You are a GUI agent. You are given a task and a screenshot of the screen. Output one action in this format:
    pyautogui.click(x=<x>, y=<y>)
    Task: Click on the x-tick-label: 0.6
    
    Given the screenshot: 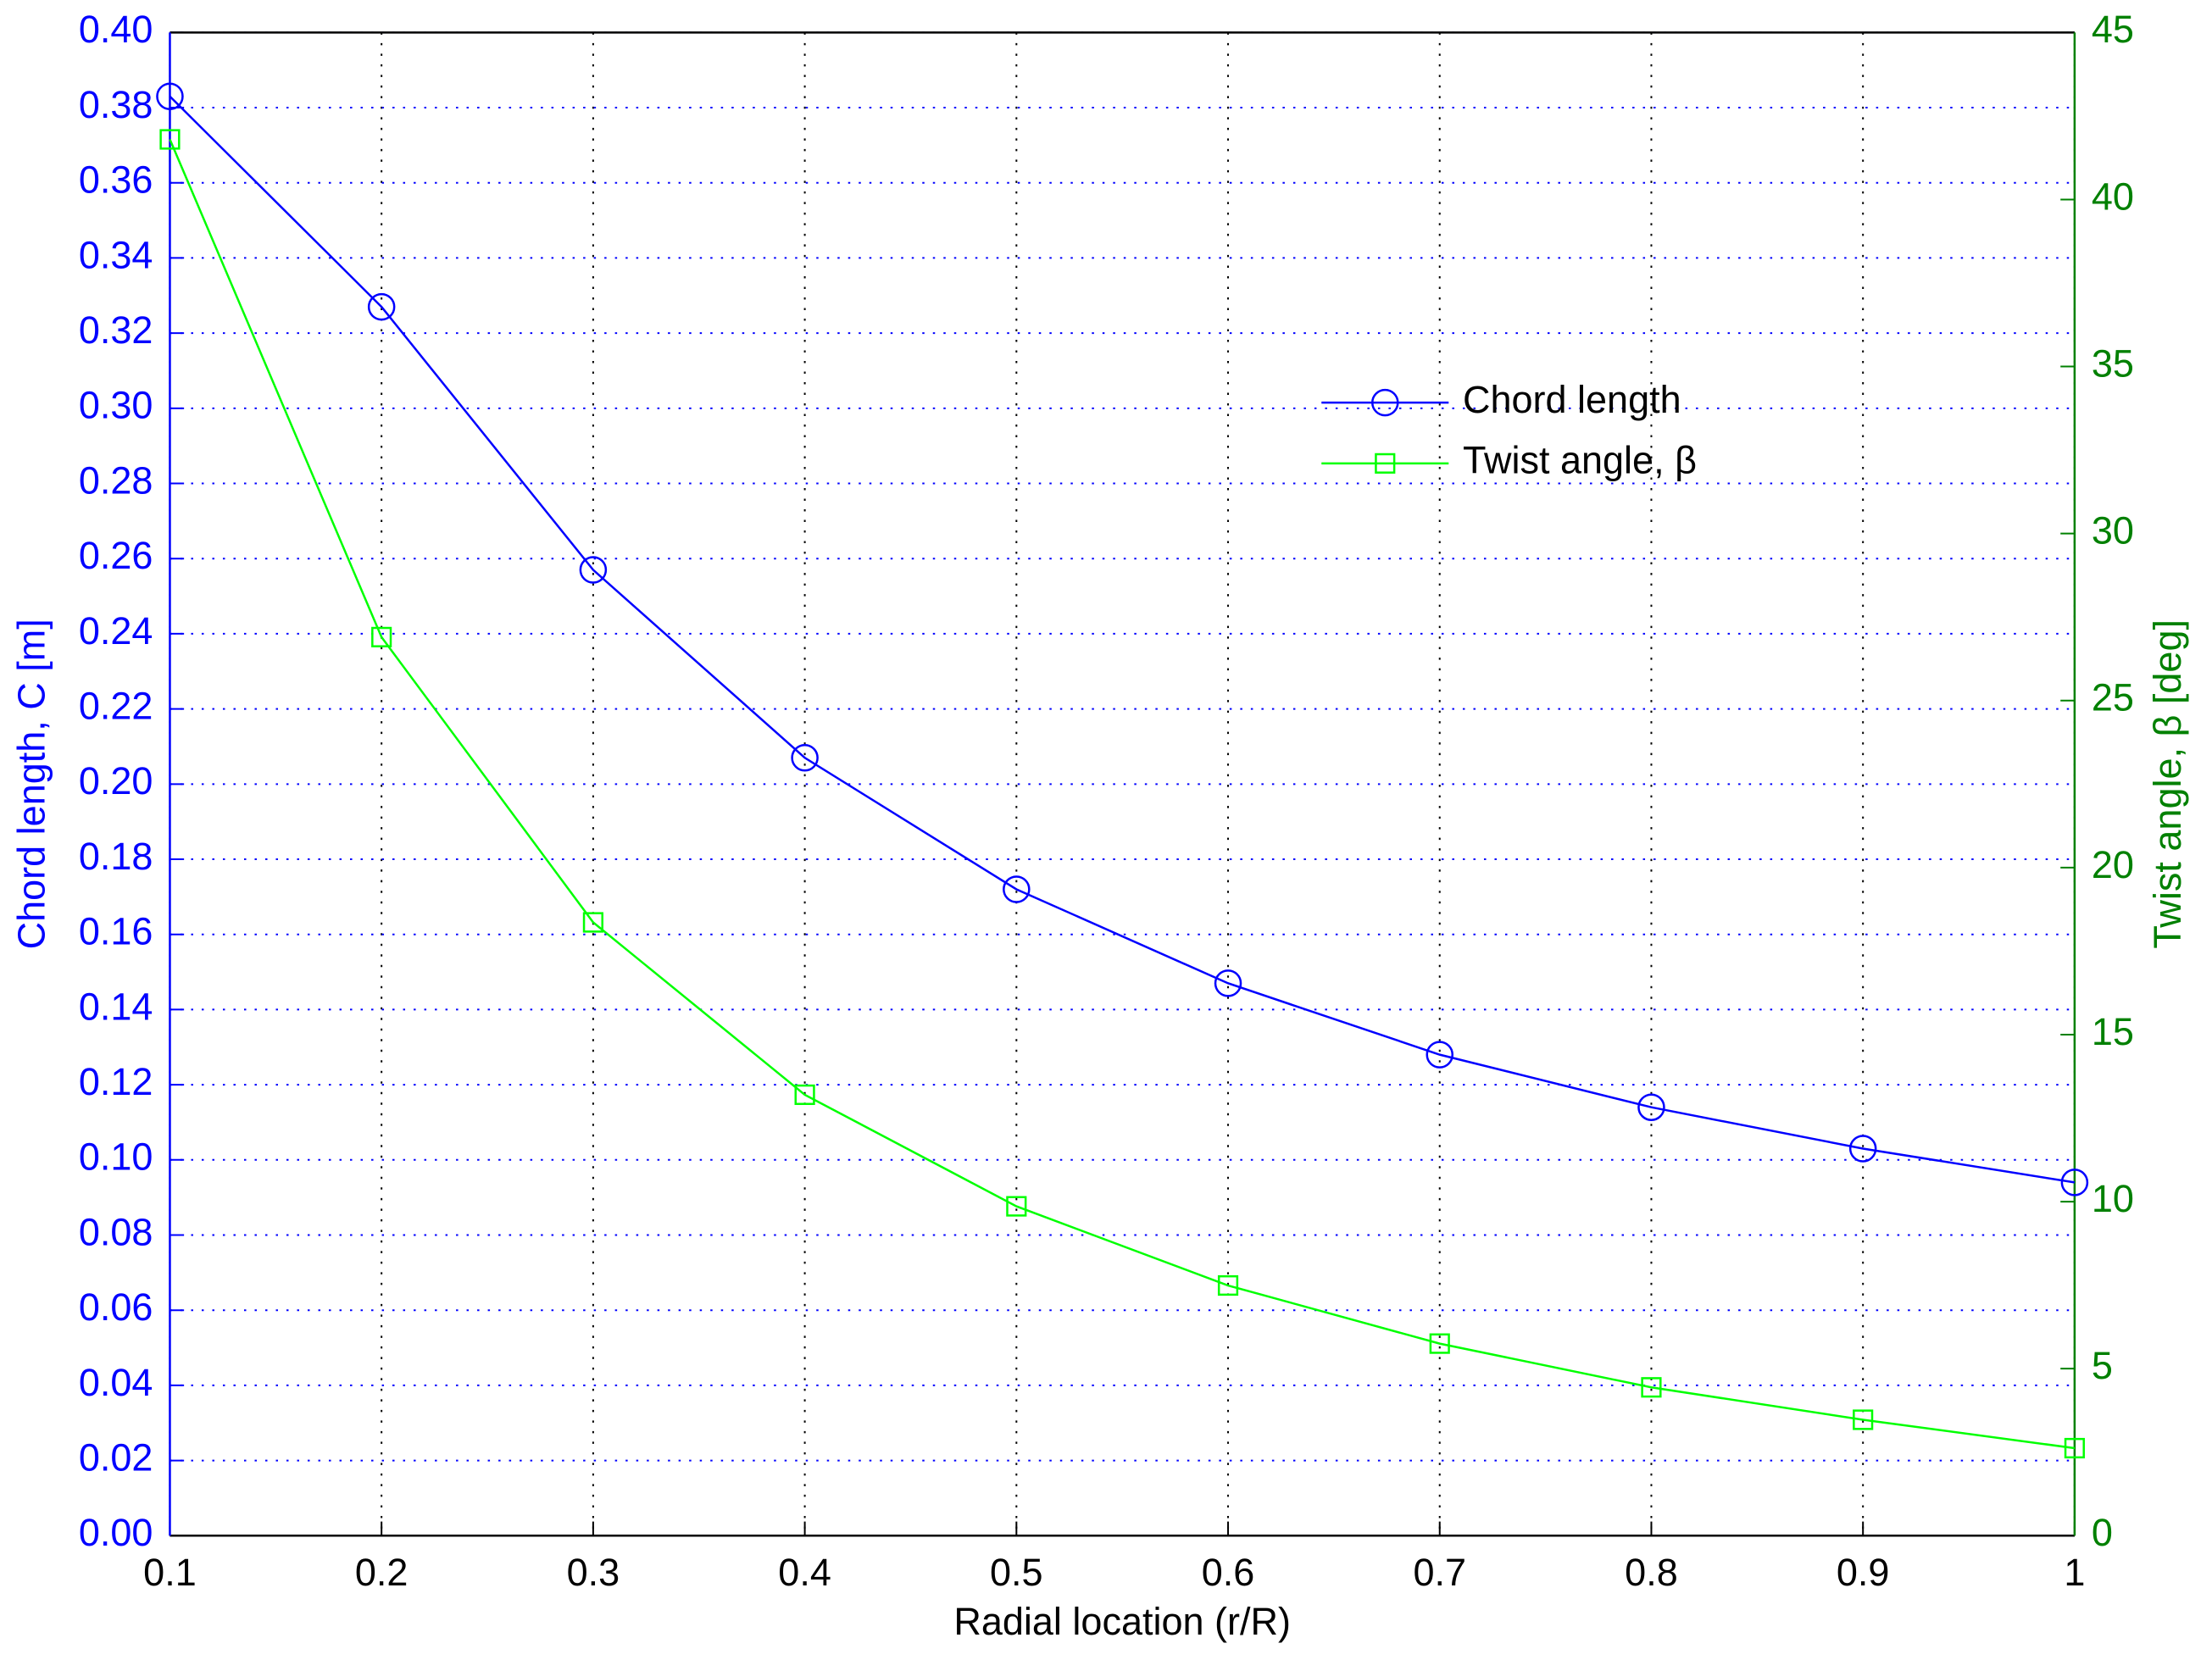 What is the action you would take?
    pyautogui.click(x=1228, y=1572)
    